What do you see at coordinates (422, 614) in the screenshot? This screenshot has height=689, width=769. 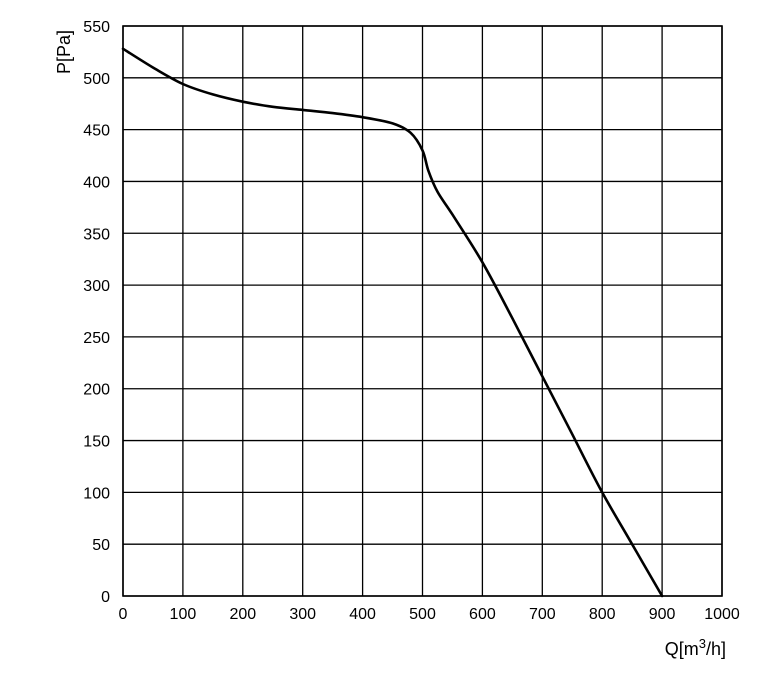 I see `x-tick-label: 500` at bounding box center [422, 614].